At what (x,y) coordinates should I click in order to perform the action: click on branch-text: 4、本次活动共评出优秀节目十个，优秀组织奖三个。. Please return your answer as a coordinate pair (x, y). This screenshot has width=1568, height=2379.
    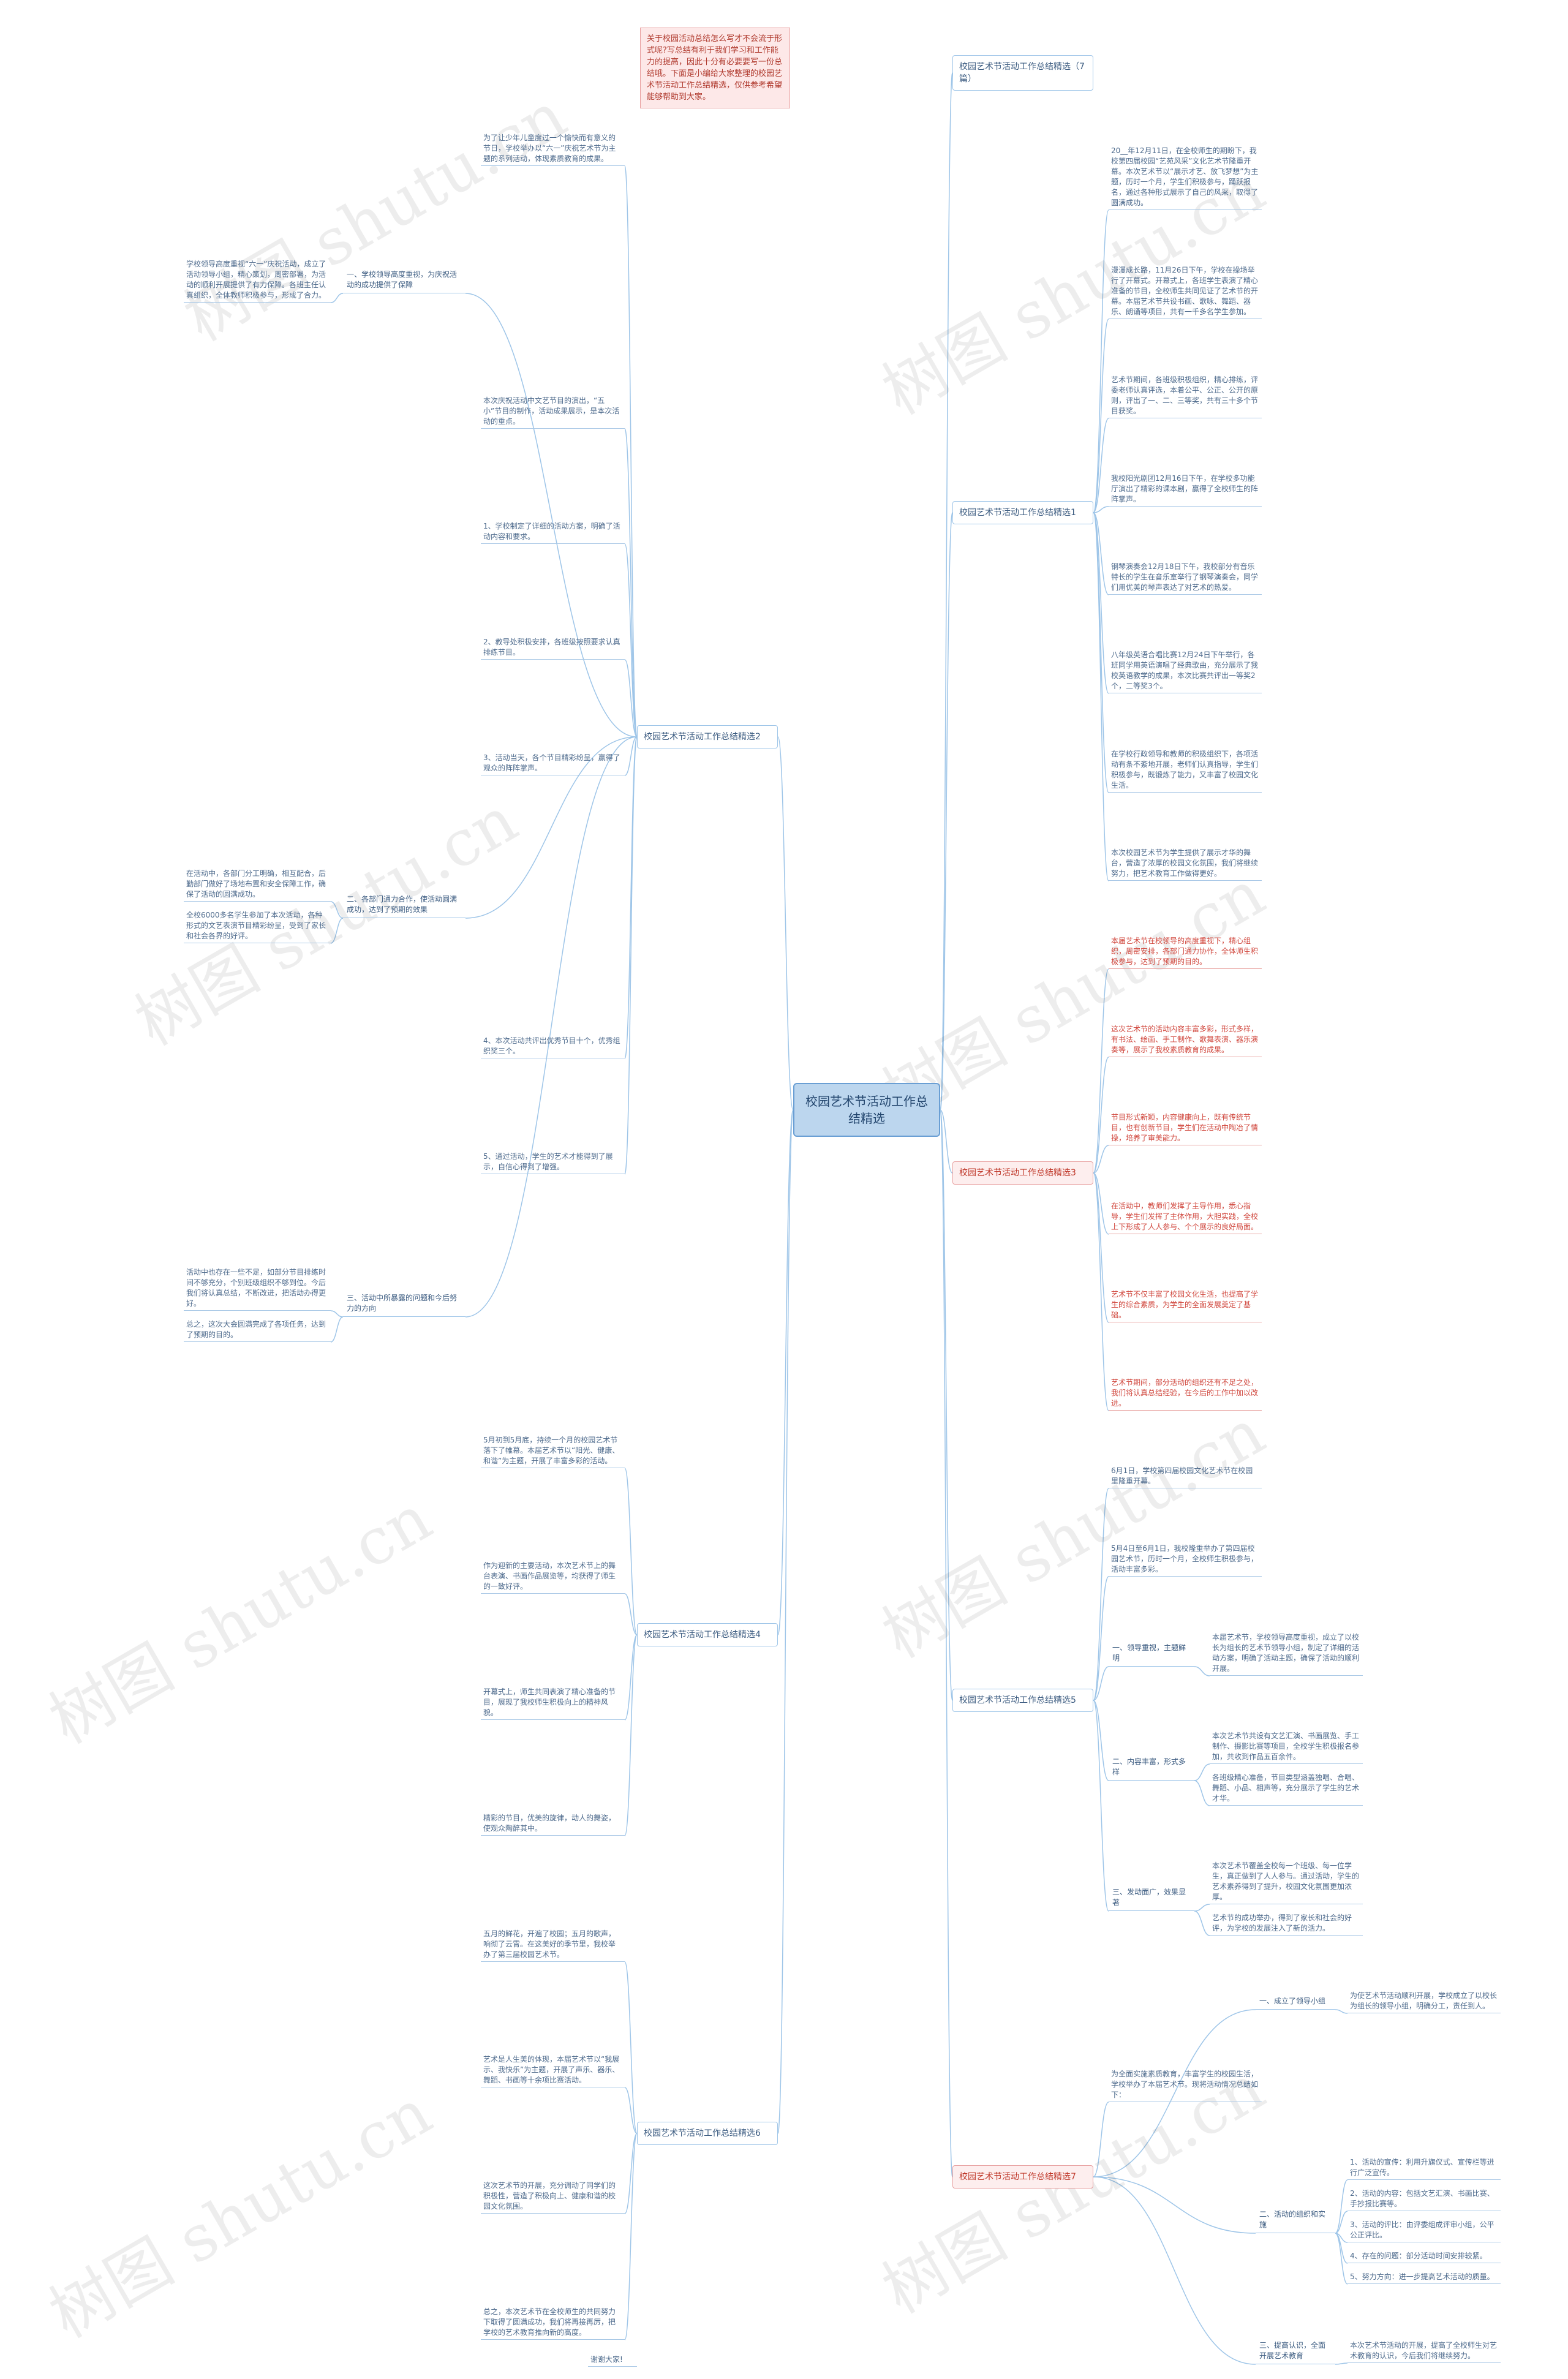
    Looking at the image, I should click on (553, 1047).